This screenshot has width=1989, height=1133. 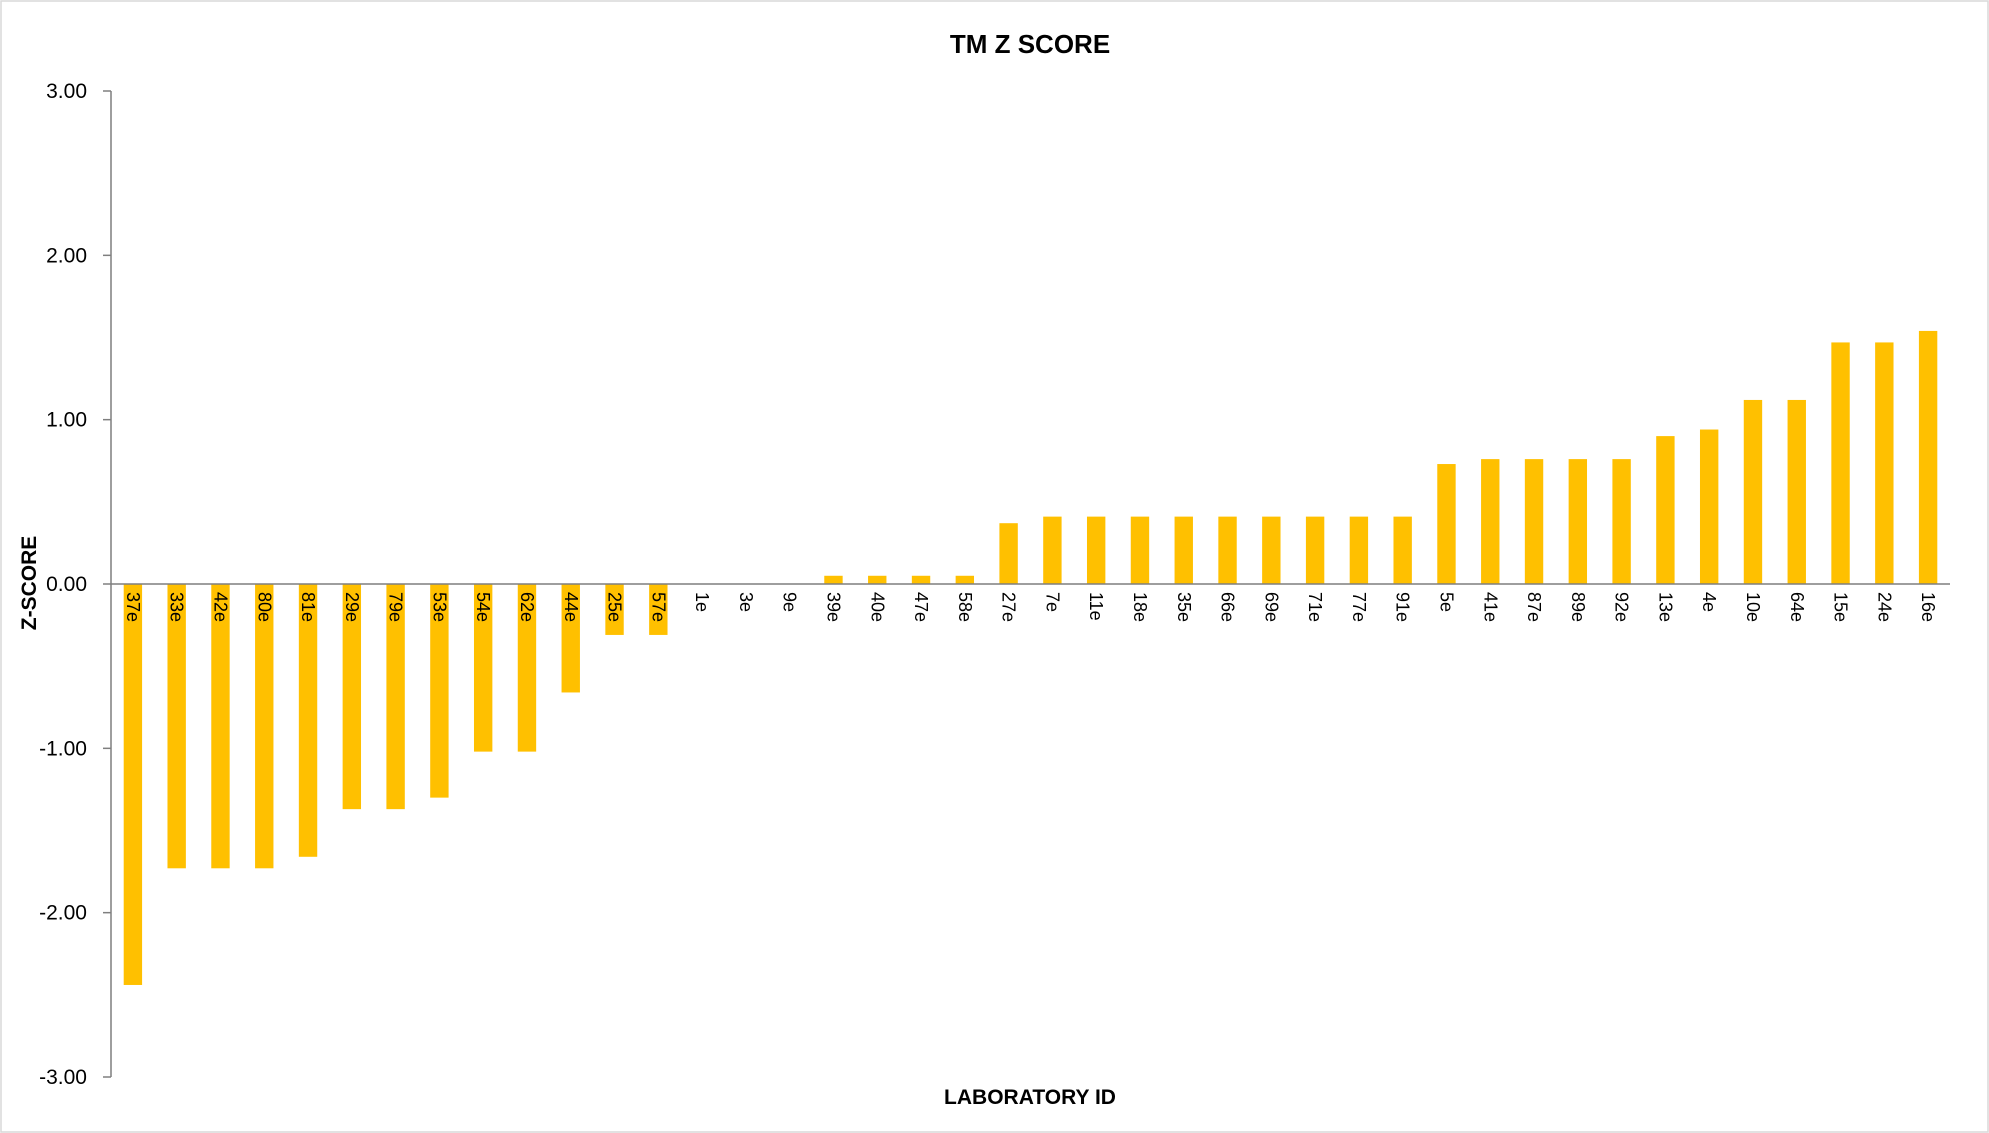 What do you see at coordinates (1884, 607) in the screenshot?
I see `x-tick-label: 24e` at bounding box center [1884, 607].